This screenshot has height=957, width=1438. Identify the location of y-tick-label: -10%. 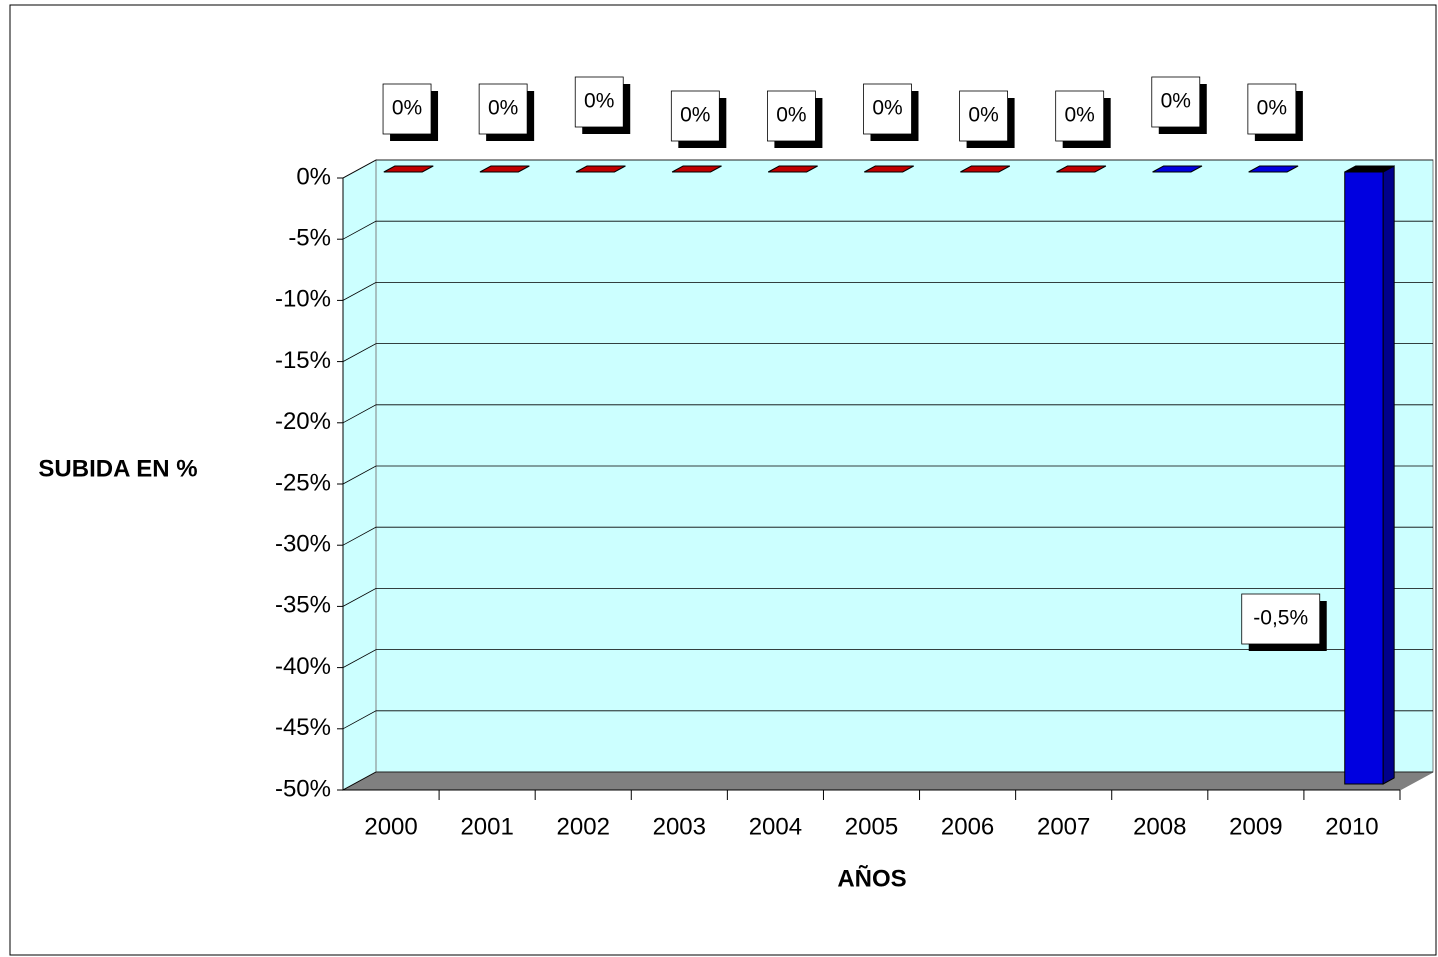
(303, 299).